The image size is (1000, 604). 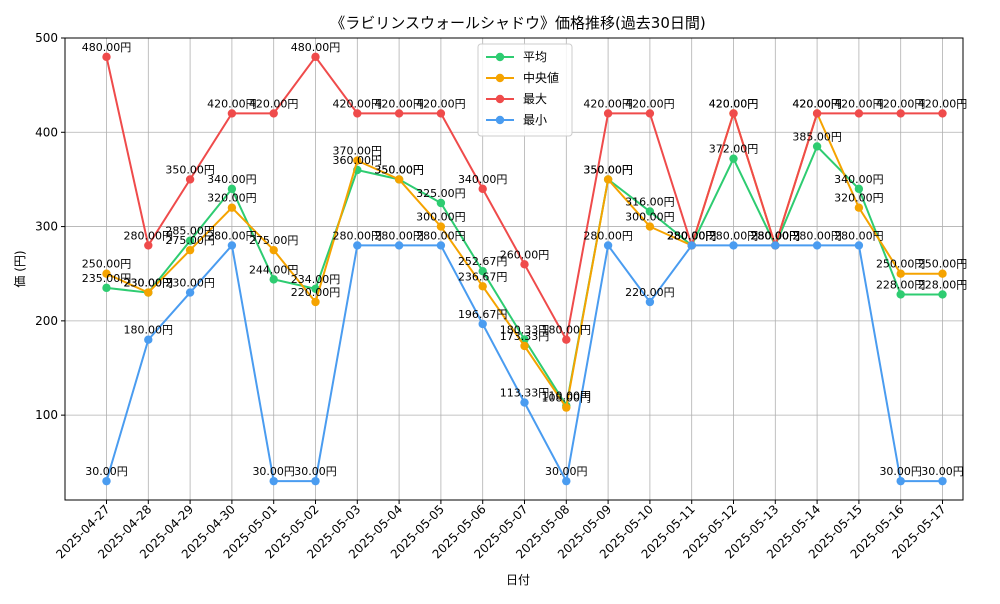 What do you see at coordinates (518, 23) in the screenshot?
I see `chart-title: 《ラビリンスウォールシャドウ》価格推移(過去30日間)` at bounding box center [518, 23].